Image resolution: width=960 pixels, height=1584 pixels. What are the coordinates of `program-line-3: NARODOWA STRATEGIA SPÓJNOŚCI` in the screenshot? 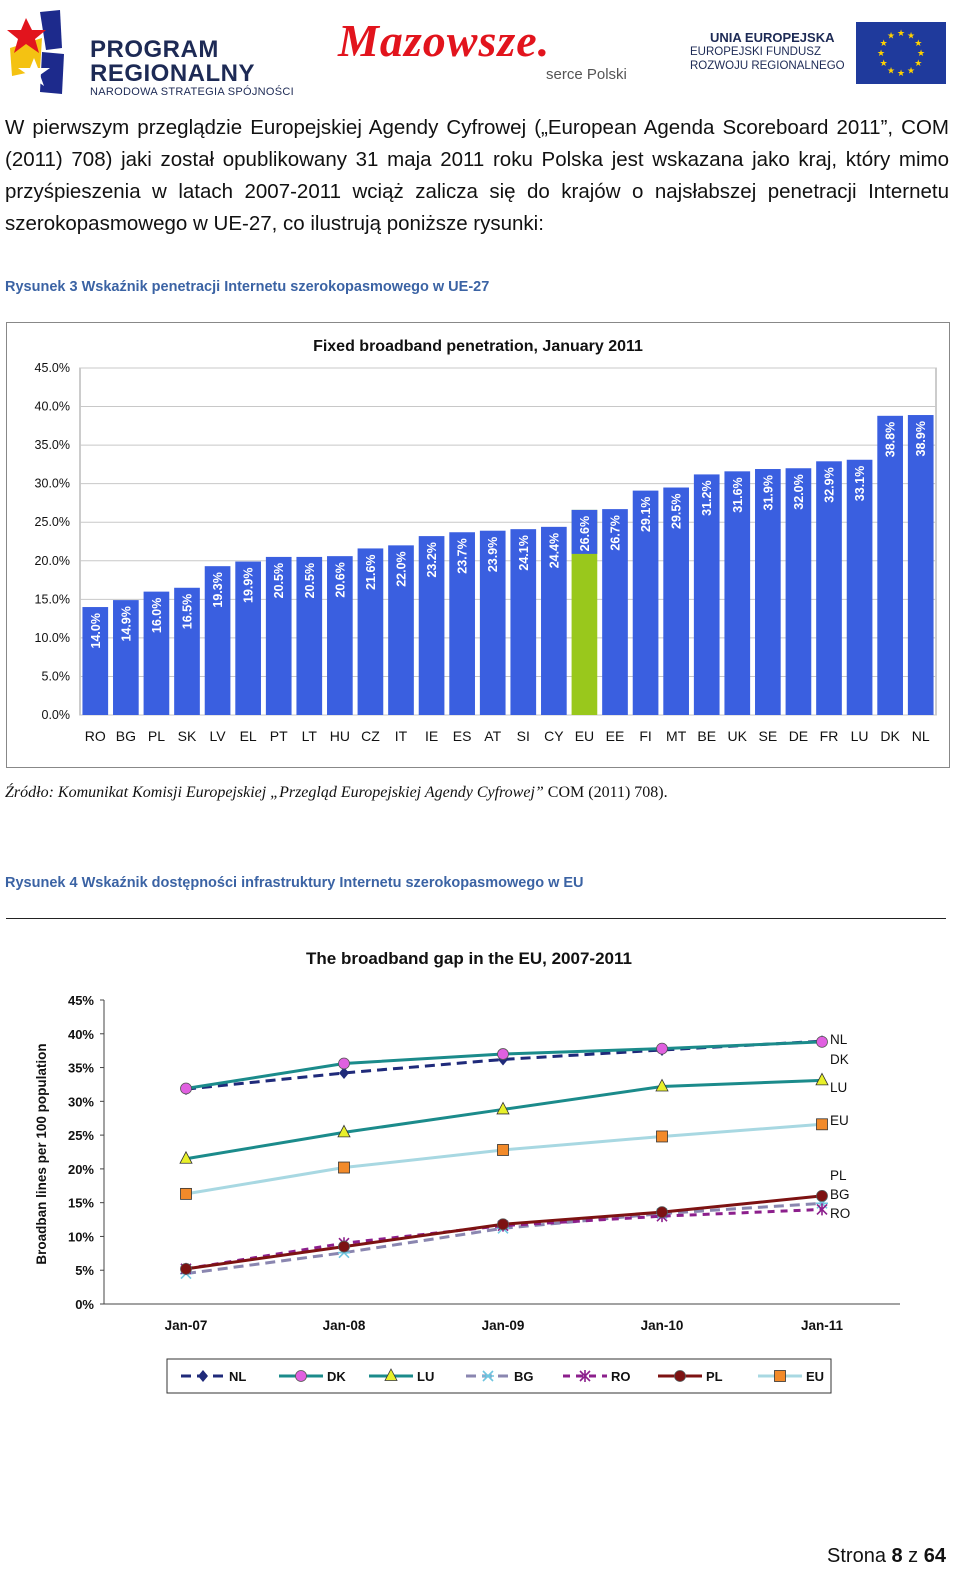 It's located at (192, 92).